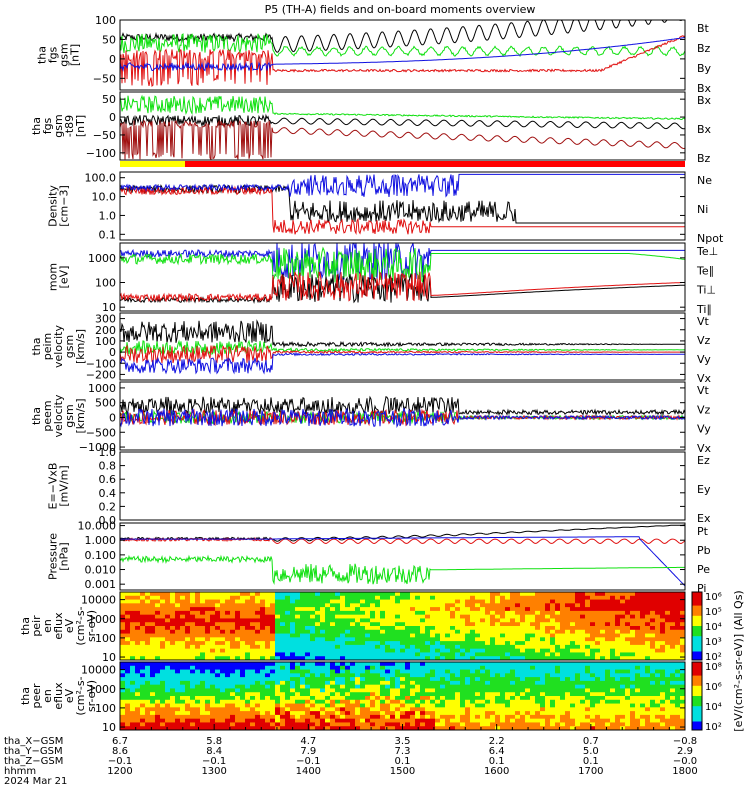 The width and height of the screenshot is (750, 800). What do you see at coordinates (402, 203) in the screenshot?
I see `series-ni` at bounding box center [402, 203].